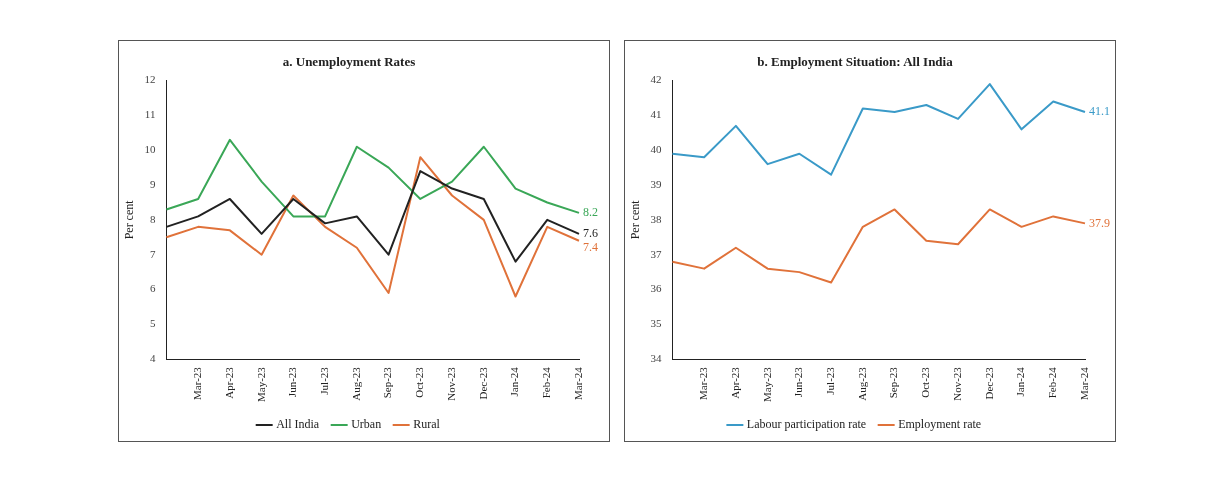 The width and height of the screenshot is (1232, 483). What do you see at coordinates (366, 424) in the screenshot?
I see `legend-label: Urban` at bounding box center [366, 424].